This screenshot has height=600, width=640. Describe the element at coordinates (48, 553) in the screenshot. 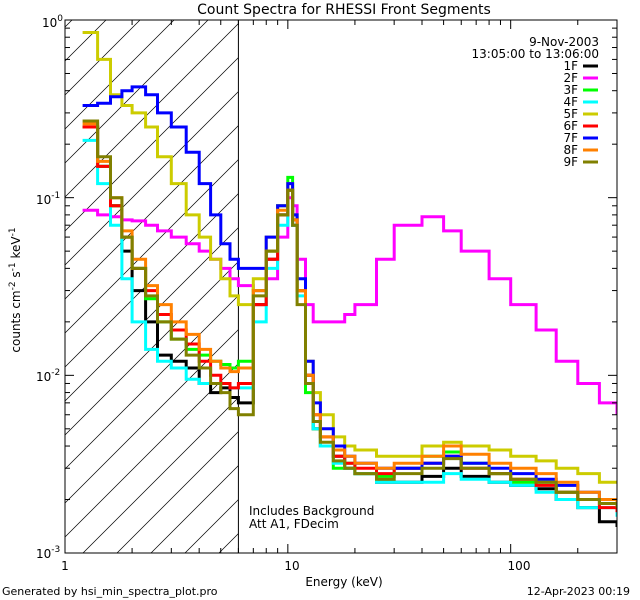

I see `y-tick-label-1e-3: 10⁻³` at that location.